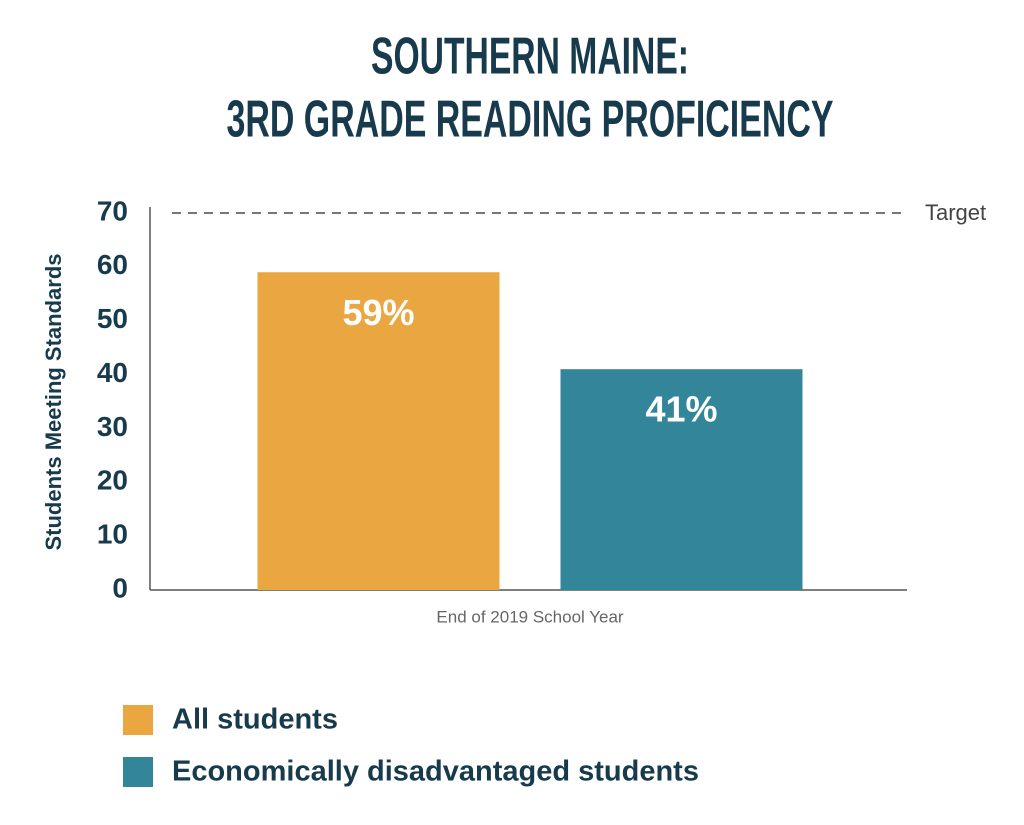 The height and width of the screenshot is (825, 1024). What do you see at coordinates (120, 587) in the screenshot?
I see `y-tick-label: 0` at bounding box center [120, 587].